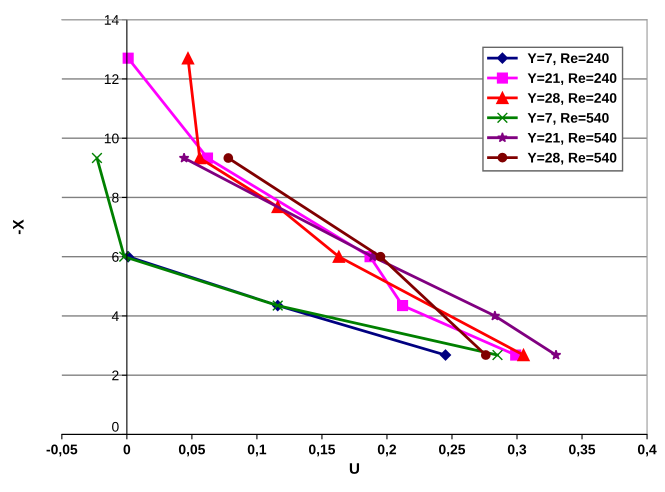 The width and height of the screenshot is (665, 492). What do you see at coordinates (127, 449) in the screenshot?
I see `x-tick-label: 0` at bounding box center [127, 449].